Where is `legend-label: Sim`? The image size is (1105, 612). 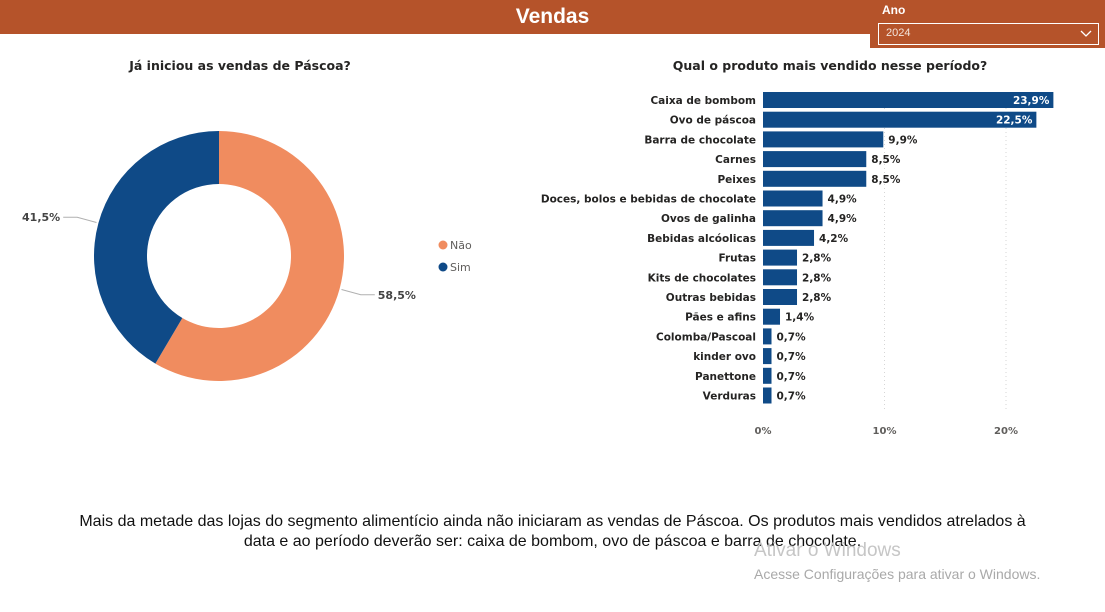 legend-label: Sim is located at coordinates (460, 267).